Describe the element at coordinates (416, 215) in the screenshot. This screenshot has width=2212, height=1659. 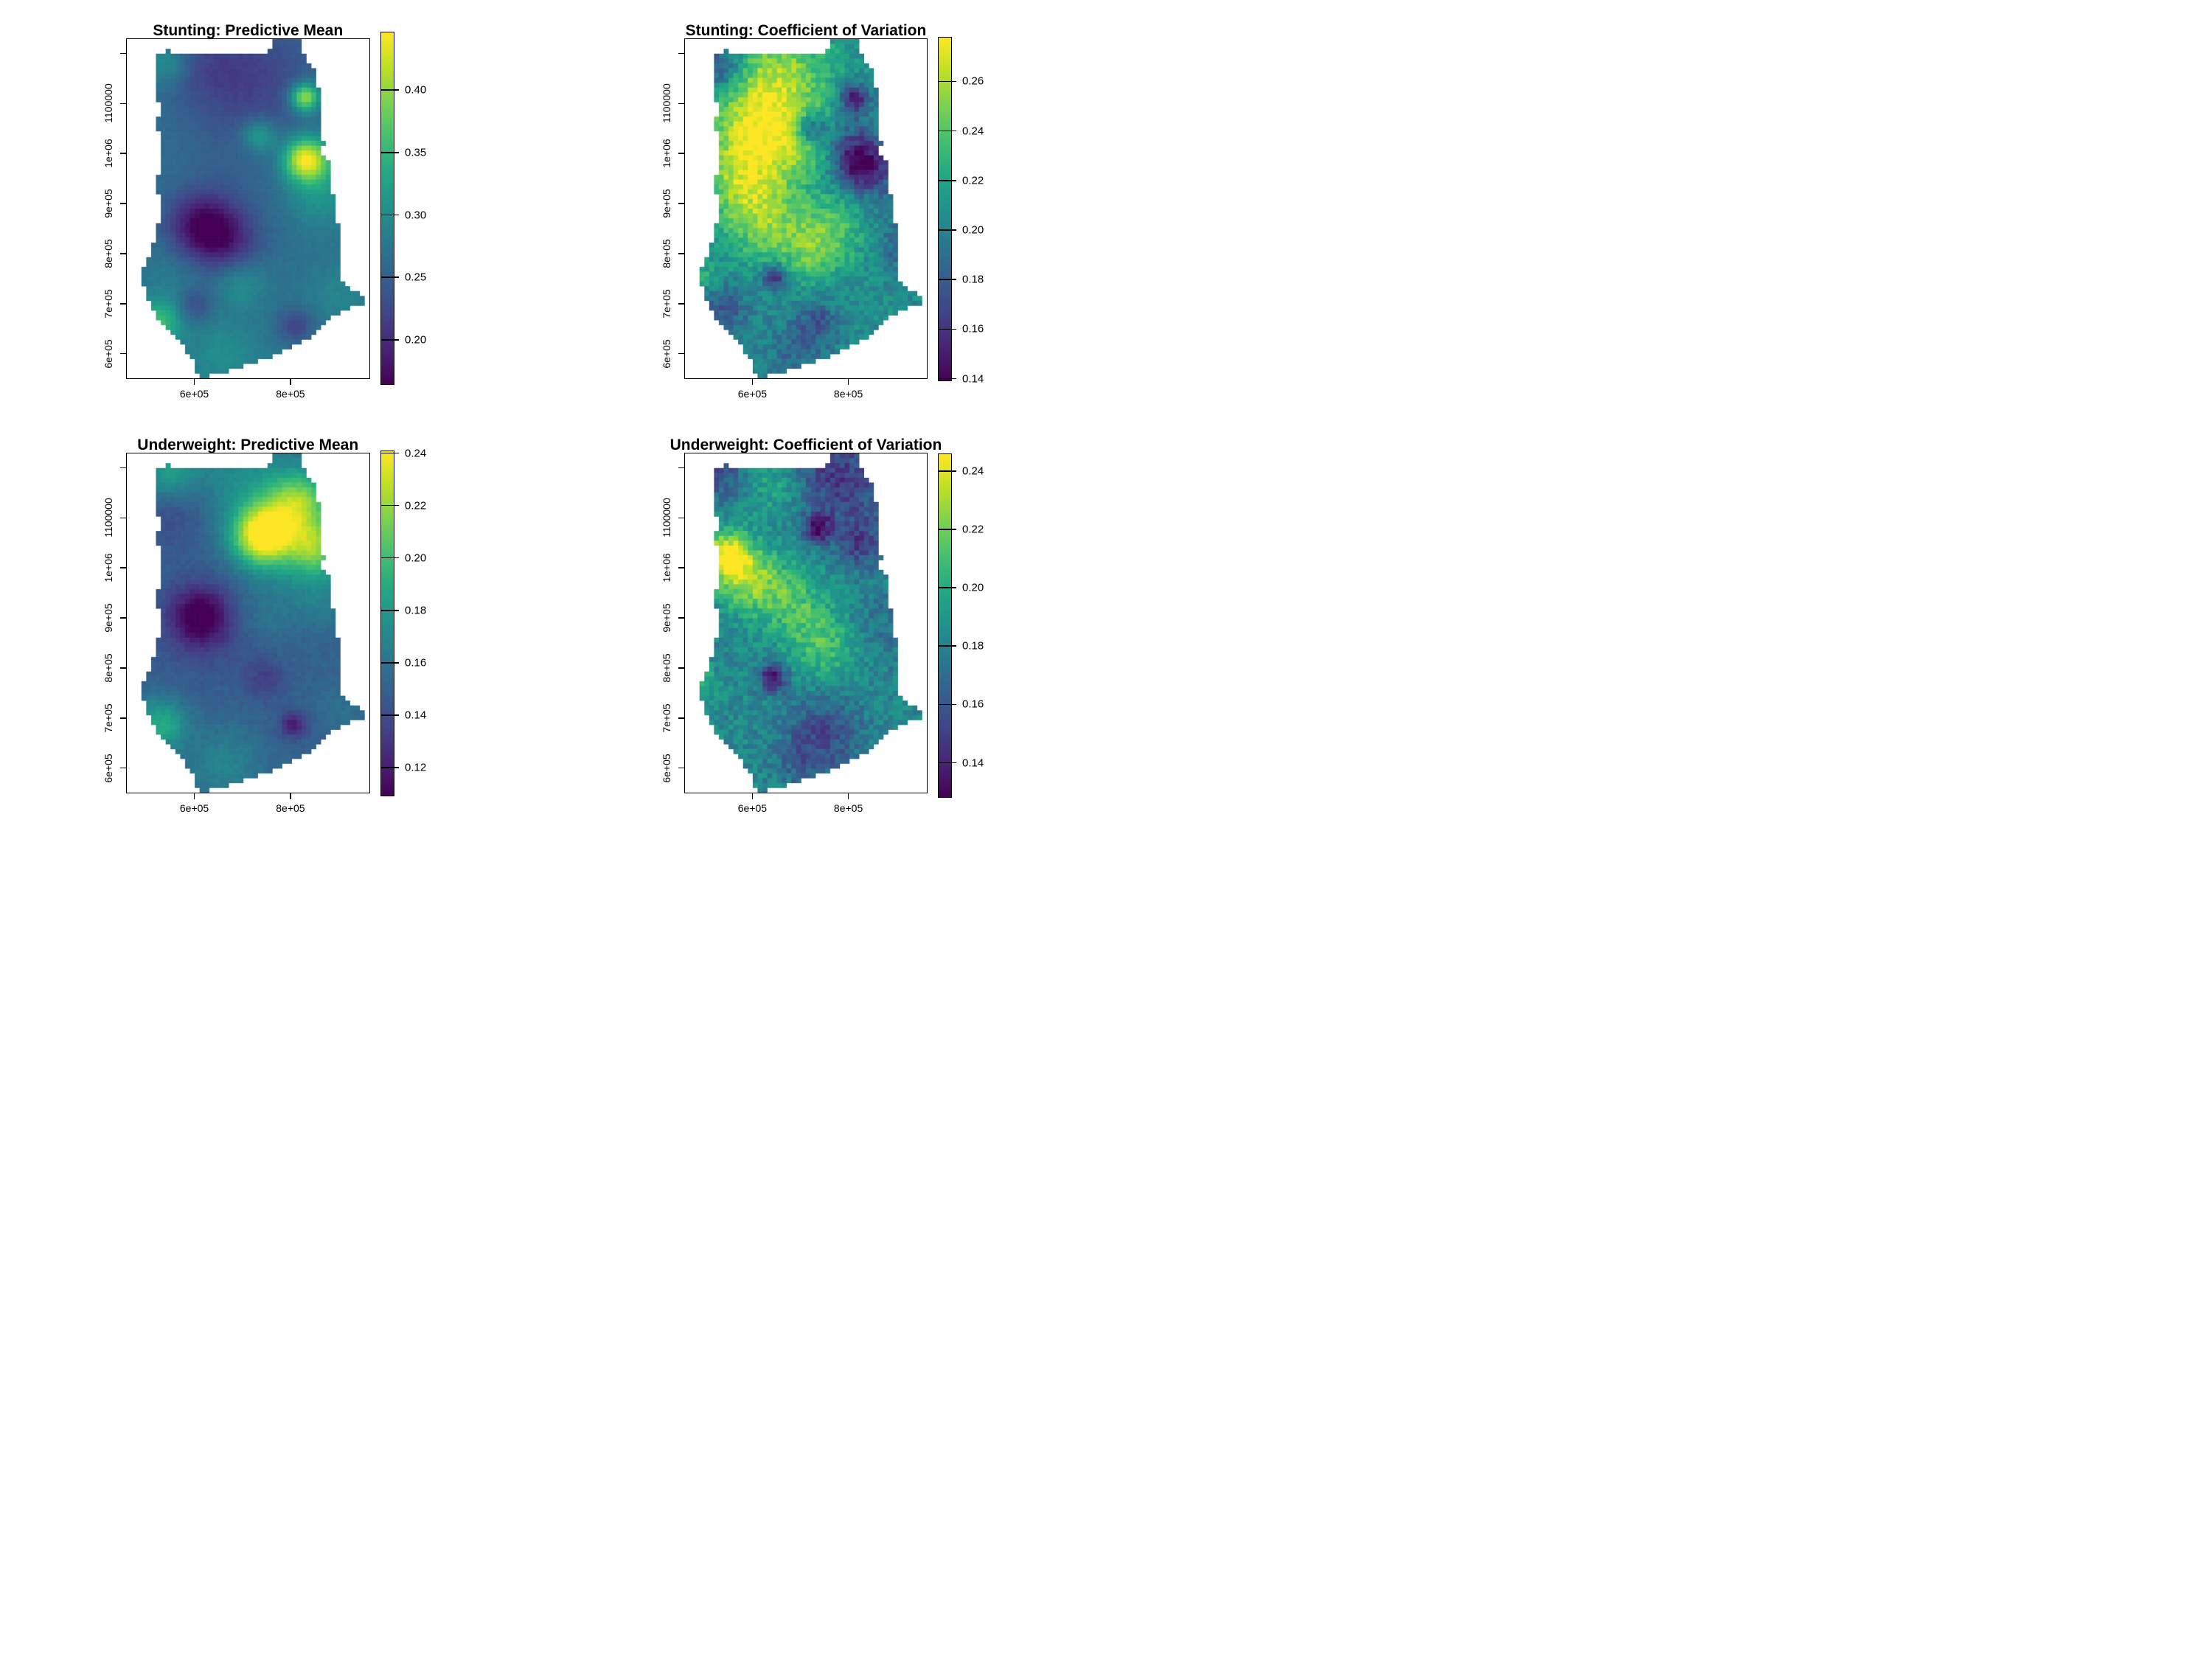
I see `colorbar-tick-label: 0.30` at that location.